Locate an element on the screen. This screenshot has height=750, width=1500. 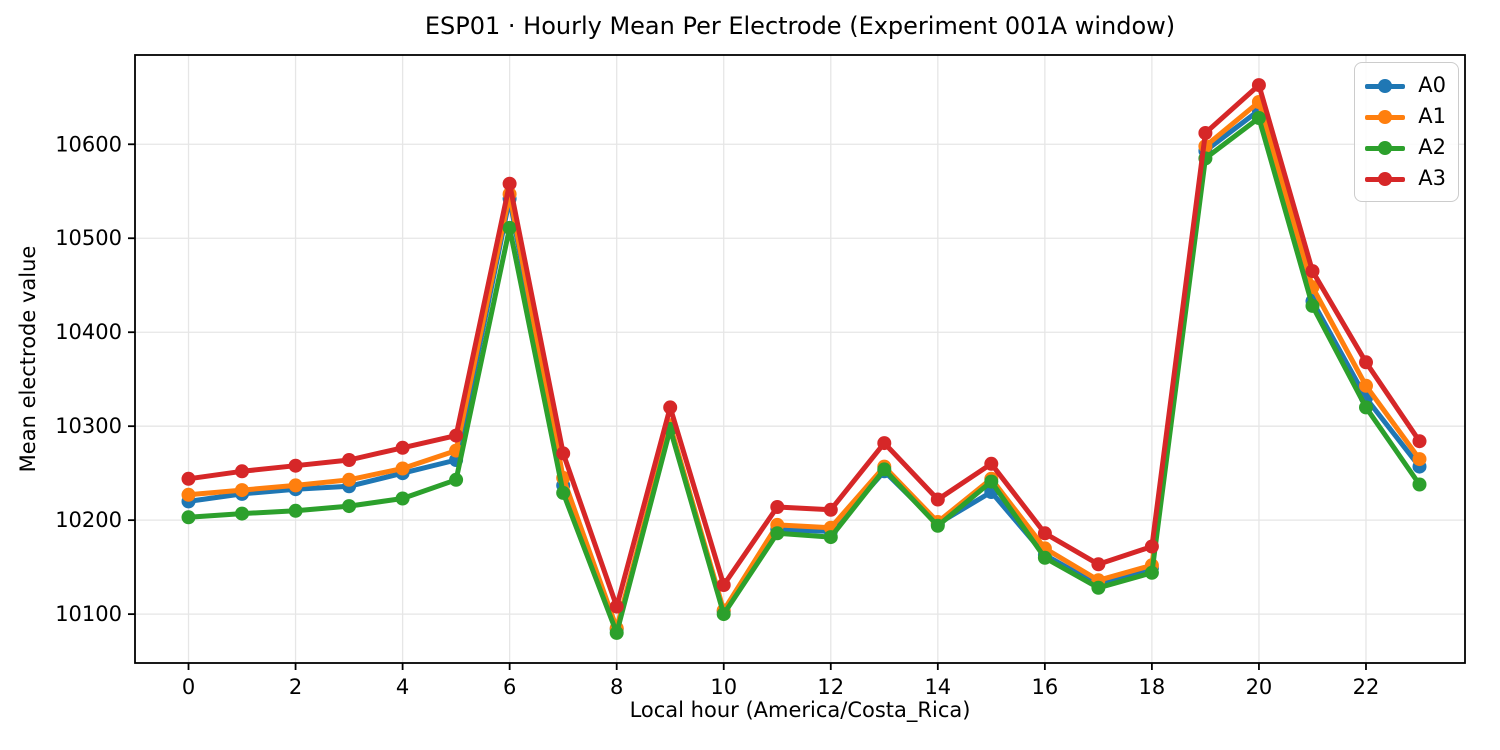
data-point-A3-h13 is located at coordinates (884, 443).